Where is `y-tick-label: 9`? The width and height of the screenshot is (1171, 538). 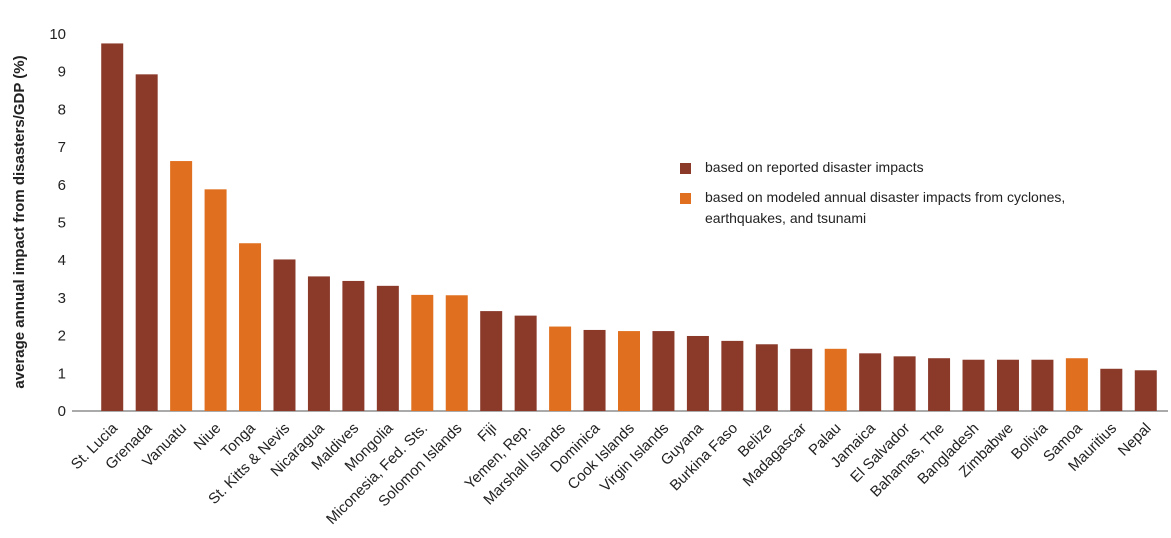
y-tick-label: 9 is located at coordinates (62, 72).